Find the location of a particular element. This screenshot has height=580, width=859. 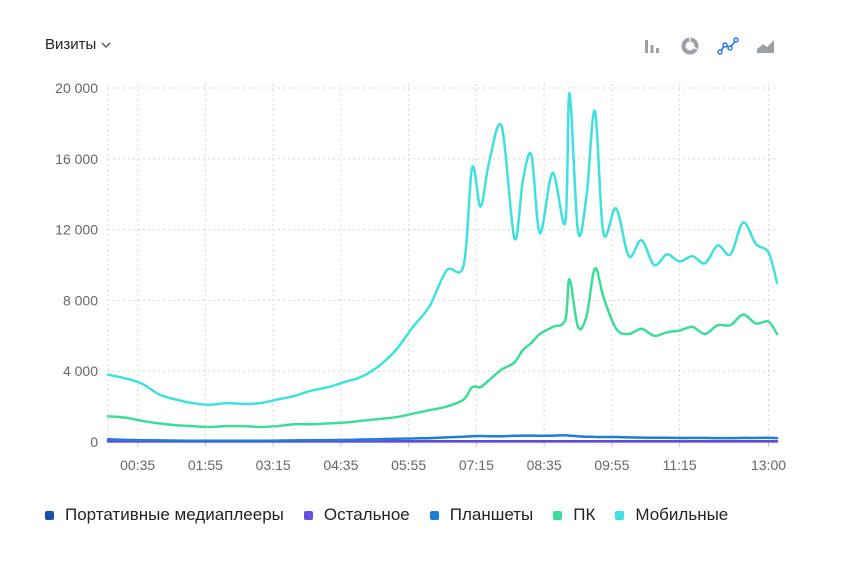

x-tick-label: 05:55 is located at coordinates (408, 465).